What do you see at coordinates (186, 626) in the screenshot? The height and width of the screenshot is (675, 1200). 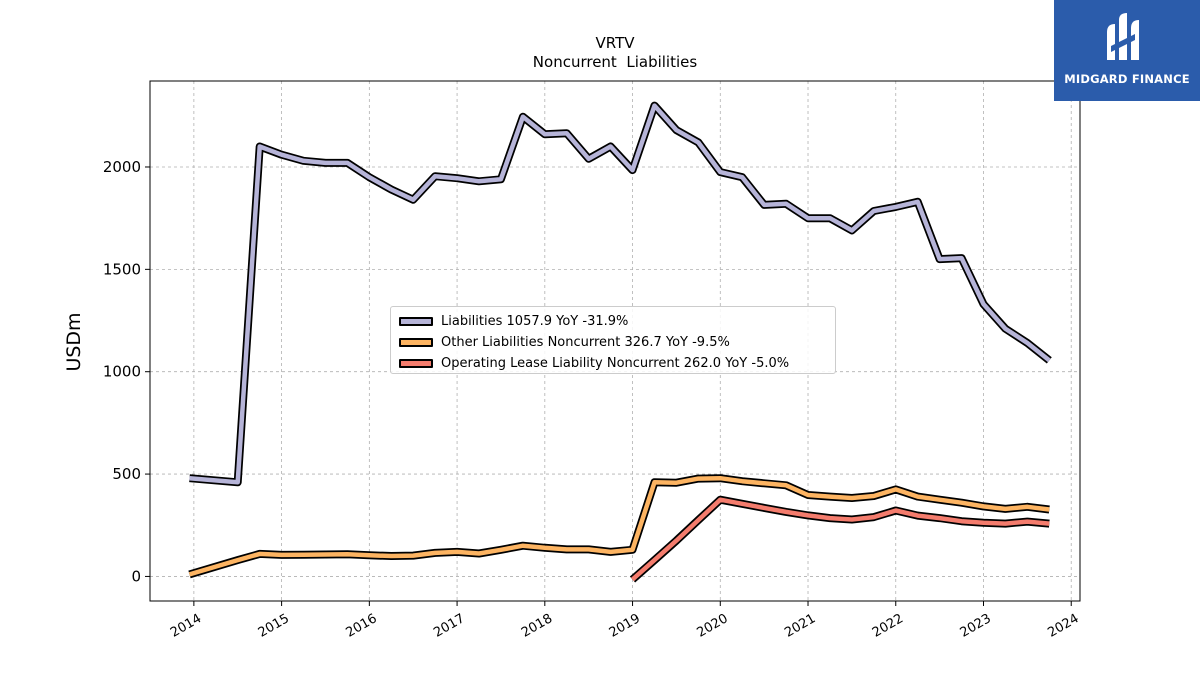 I see `x-tick-label: 2014` at bounding box center [186, 626].